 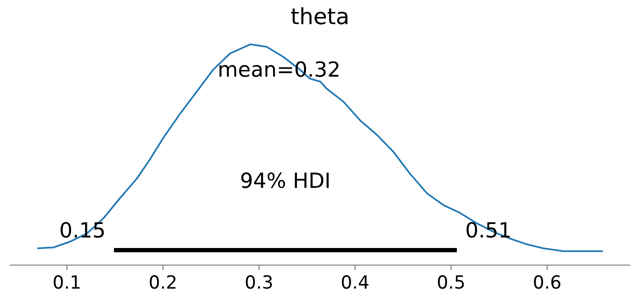 What do you see at coordinates (67, 282) in the screenshot?
I see `x-tick-label: 0.1` at bounding box center [67, 282].